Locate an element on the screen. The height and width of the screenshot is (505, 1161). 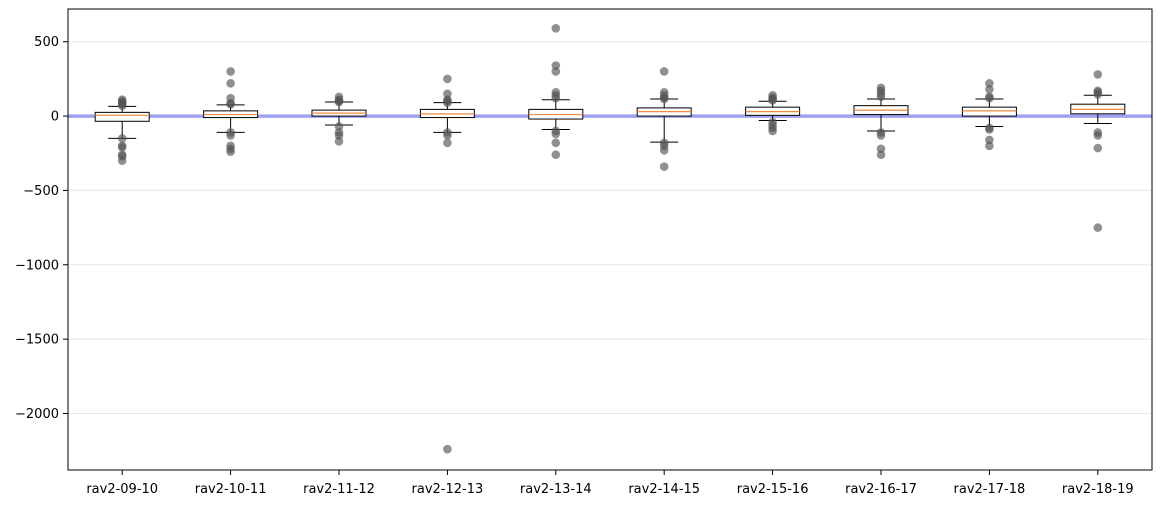
x-tick-label: rav2-10-11 is located at coordinates (231, 489).